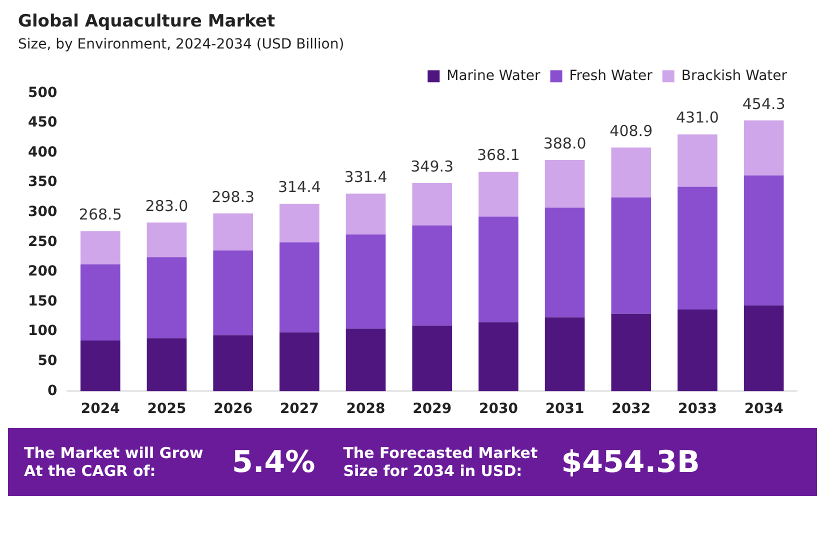  I want to click on y-tick-label: 200, so click(43, 272).